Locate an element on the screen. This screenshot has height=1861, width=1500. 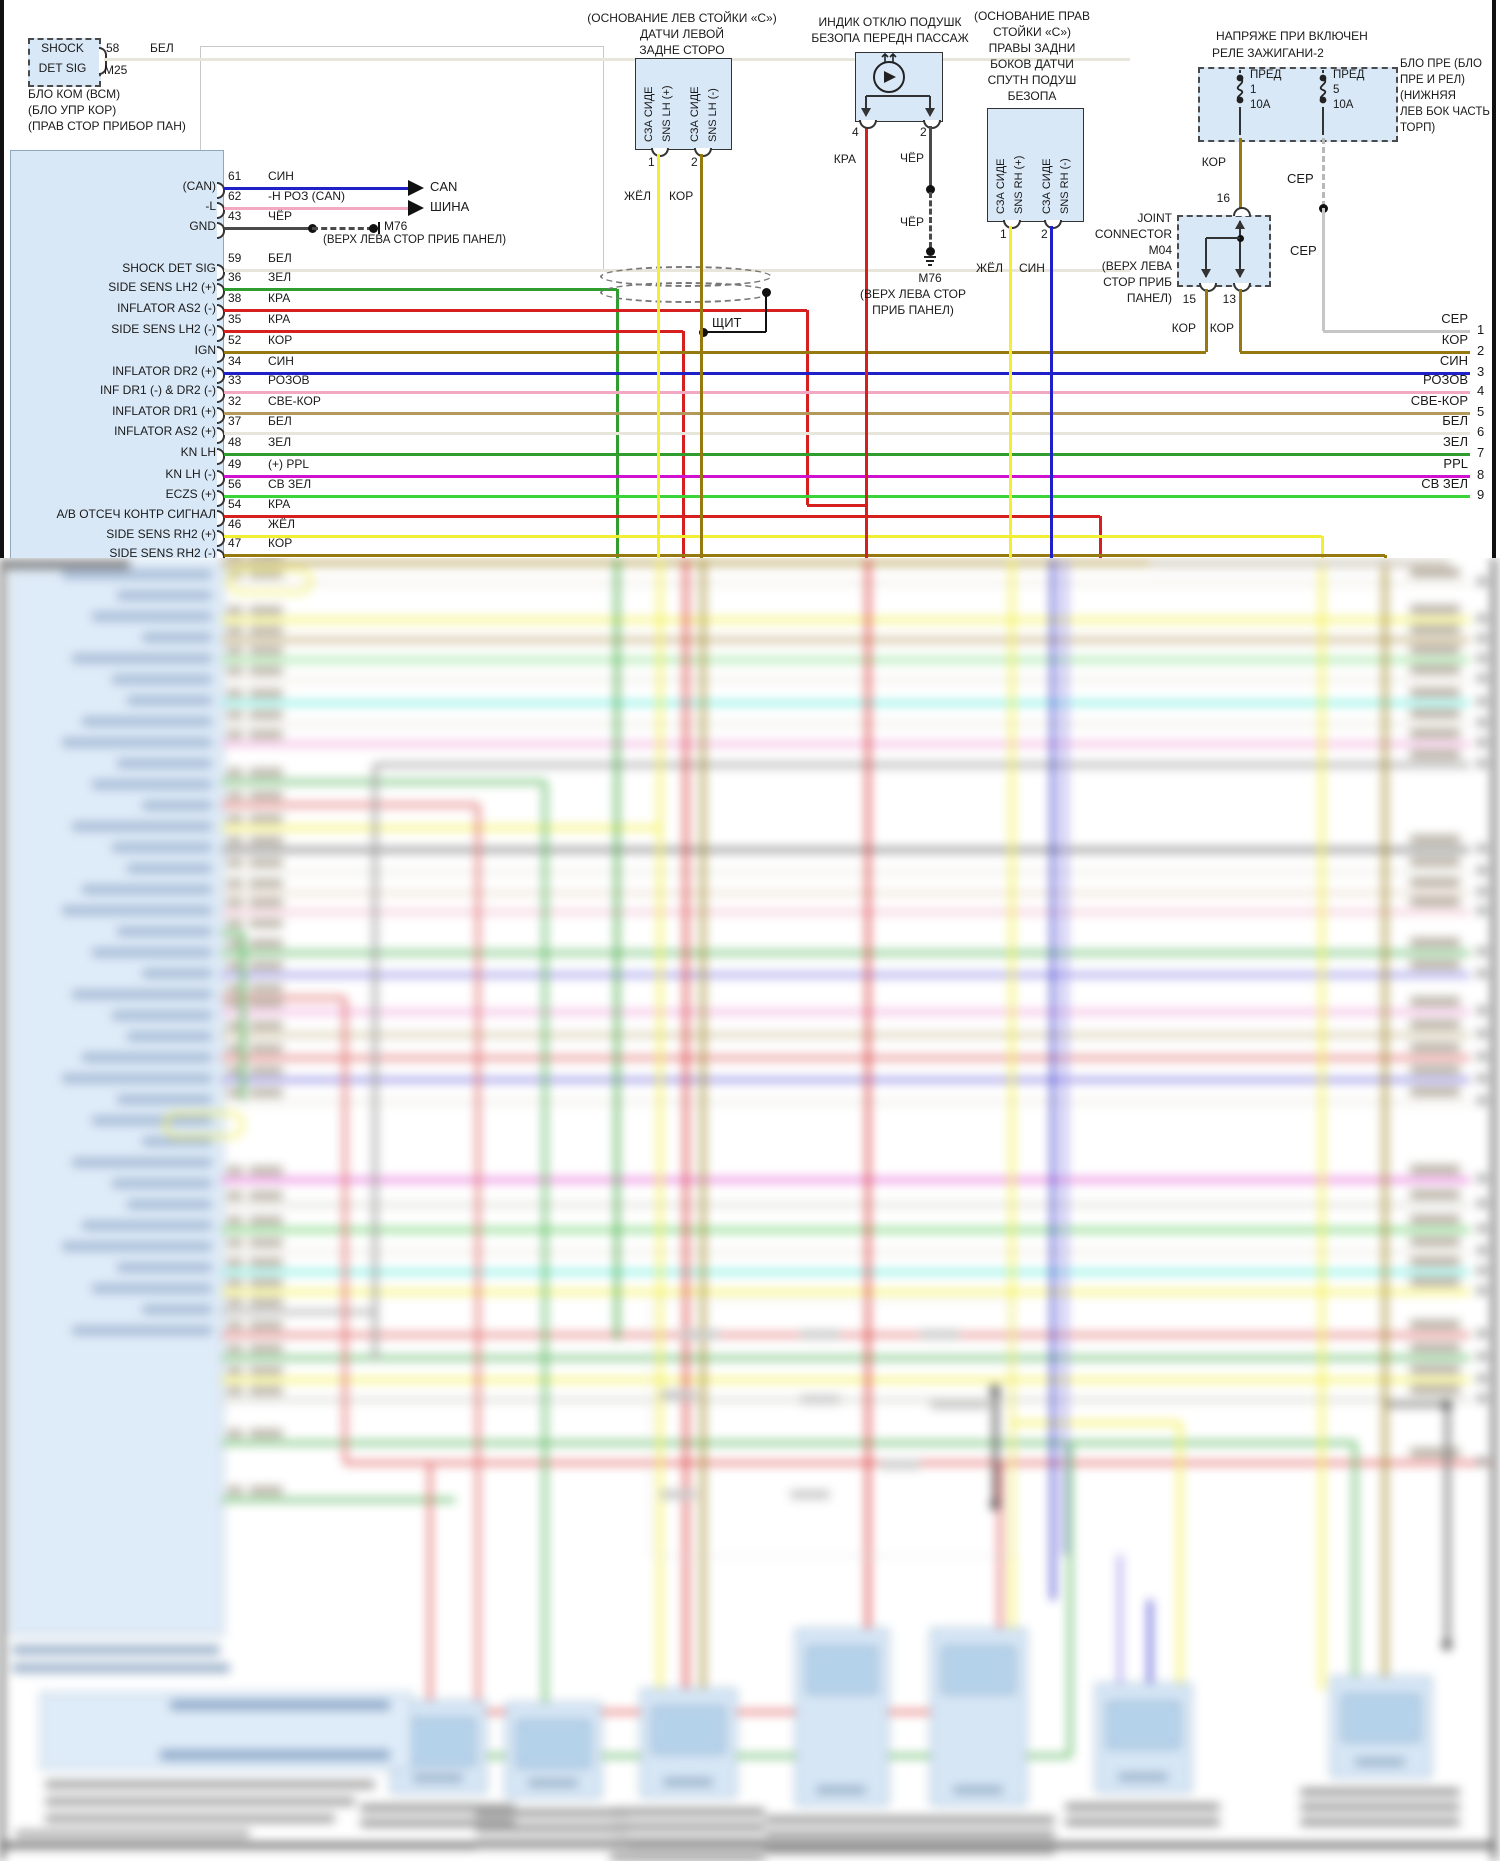
blurred-connector-id-bar is located at coordinates (687, 1782).